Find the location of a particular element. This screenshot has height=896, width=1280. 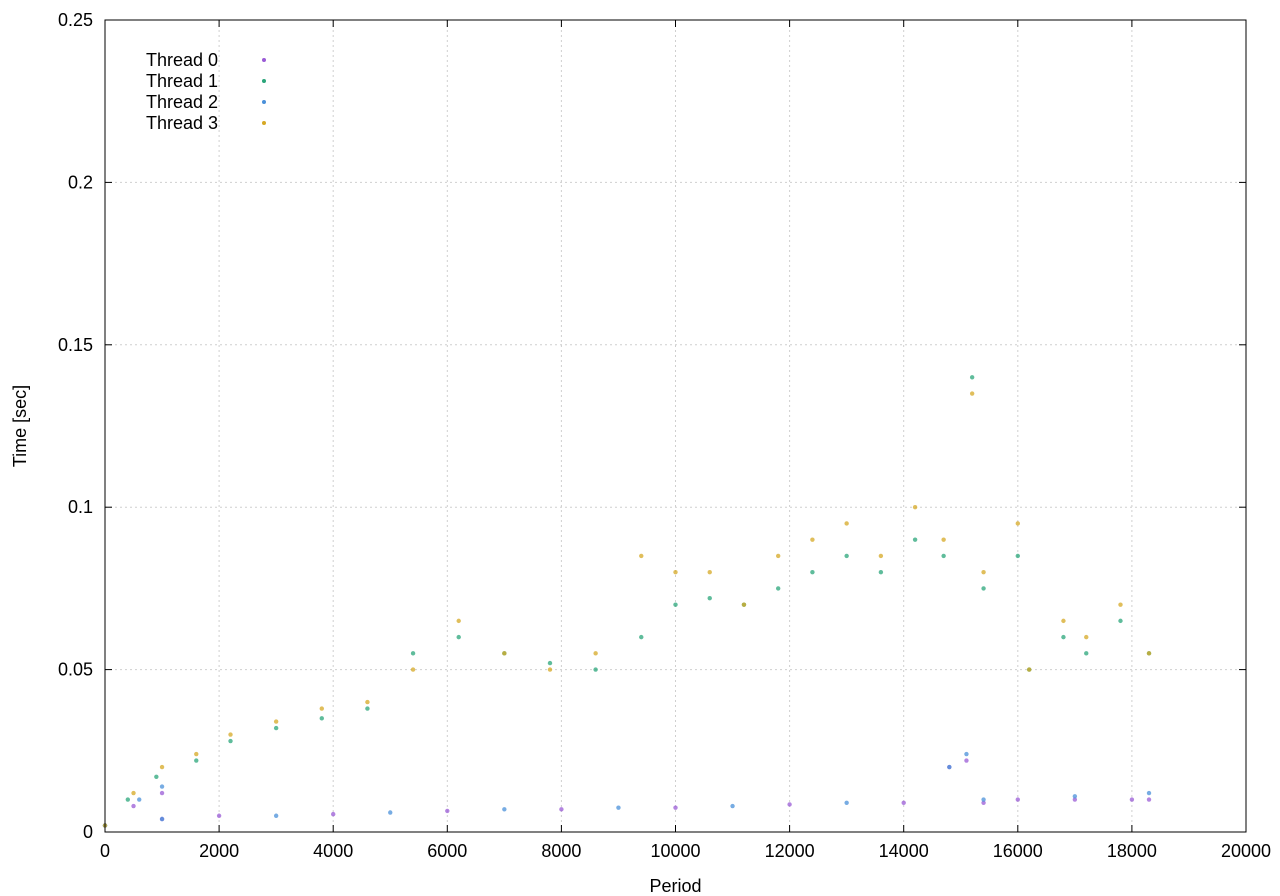

x-tick-label: 10000 is located at coordinates (675, 851).